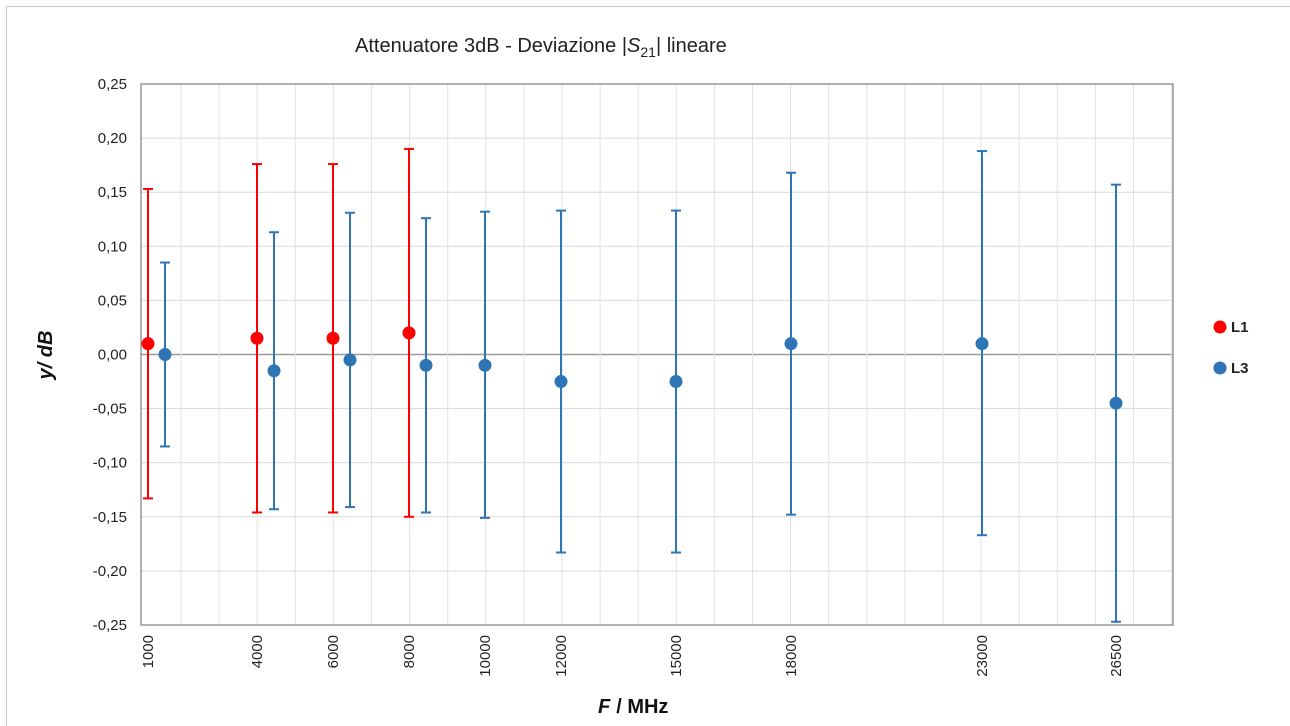 This screenshot has height=726, width=1290. I want to click on x-tick-label: 1000, so click(148, 651).